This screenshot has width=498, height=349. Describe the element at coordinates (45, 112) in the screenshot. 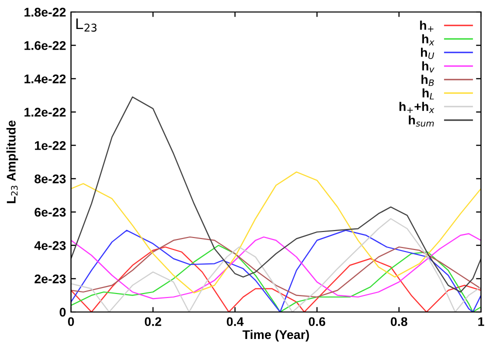

I see `y-tick-label: 1.2e-22` at that location.